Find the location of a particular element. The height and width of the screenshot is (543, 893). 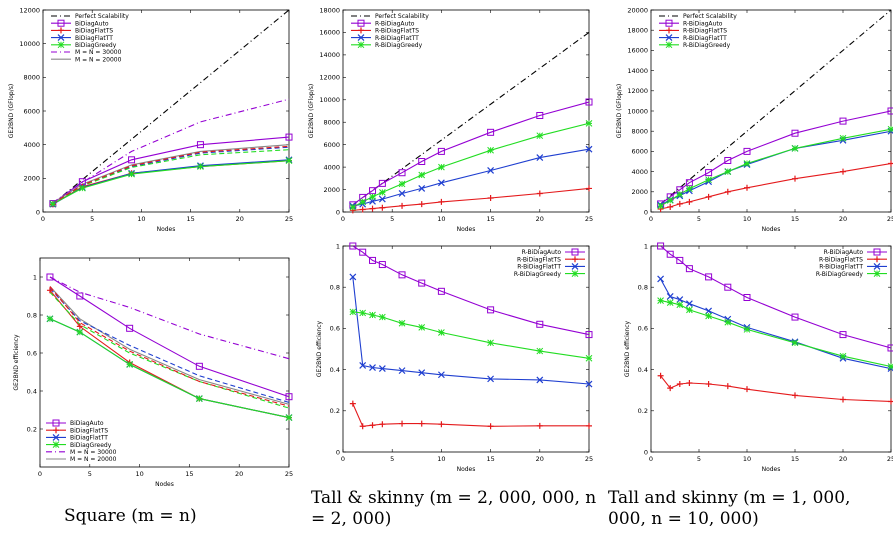

x-axis-label: Nodes is located at coordinates (466, 229).